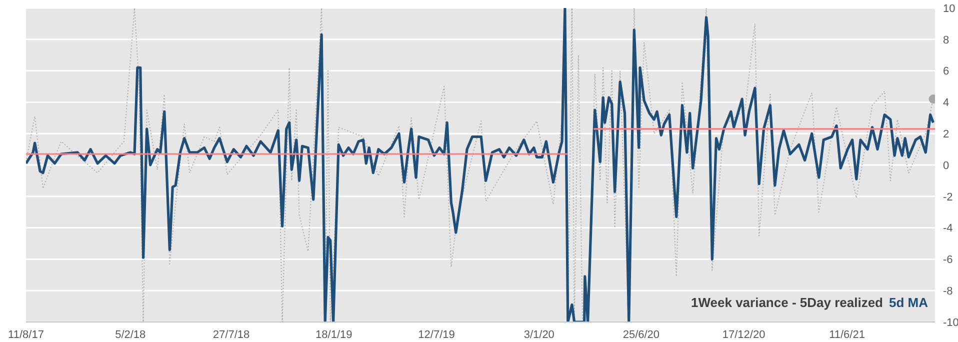  What do you see at coordinates (946, 72) in the screenshot?
I see `y-tick-label: 6` at bounding box center [946, 72].